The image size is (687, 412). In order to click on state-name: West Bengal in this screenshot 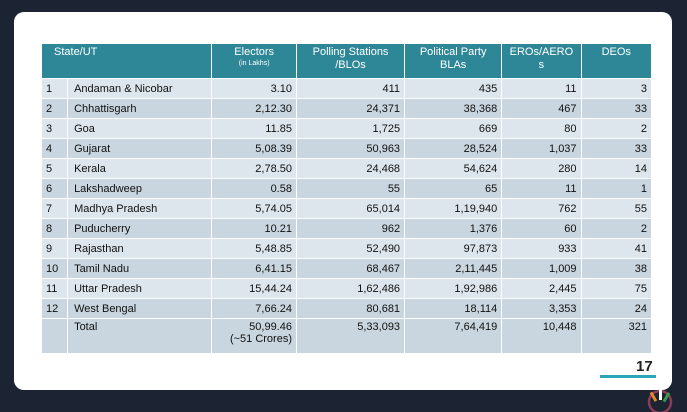, I will do `click(140, 308)`.